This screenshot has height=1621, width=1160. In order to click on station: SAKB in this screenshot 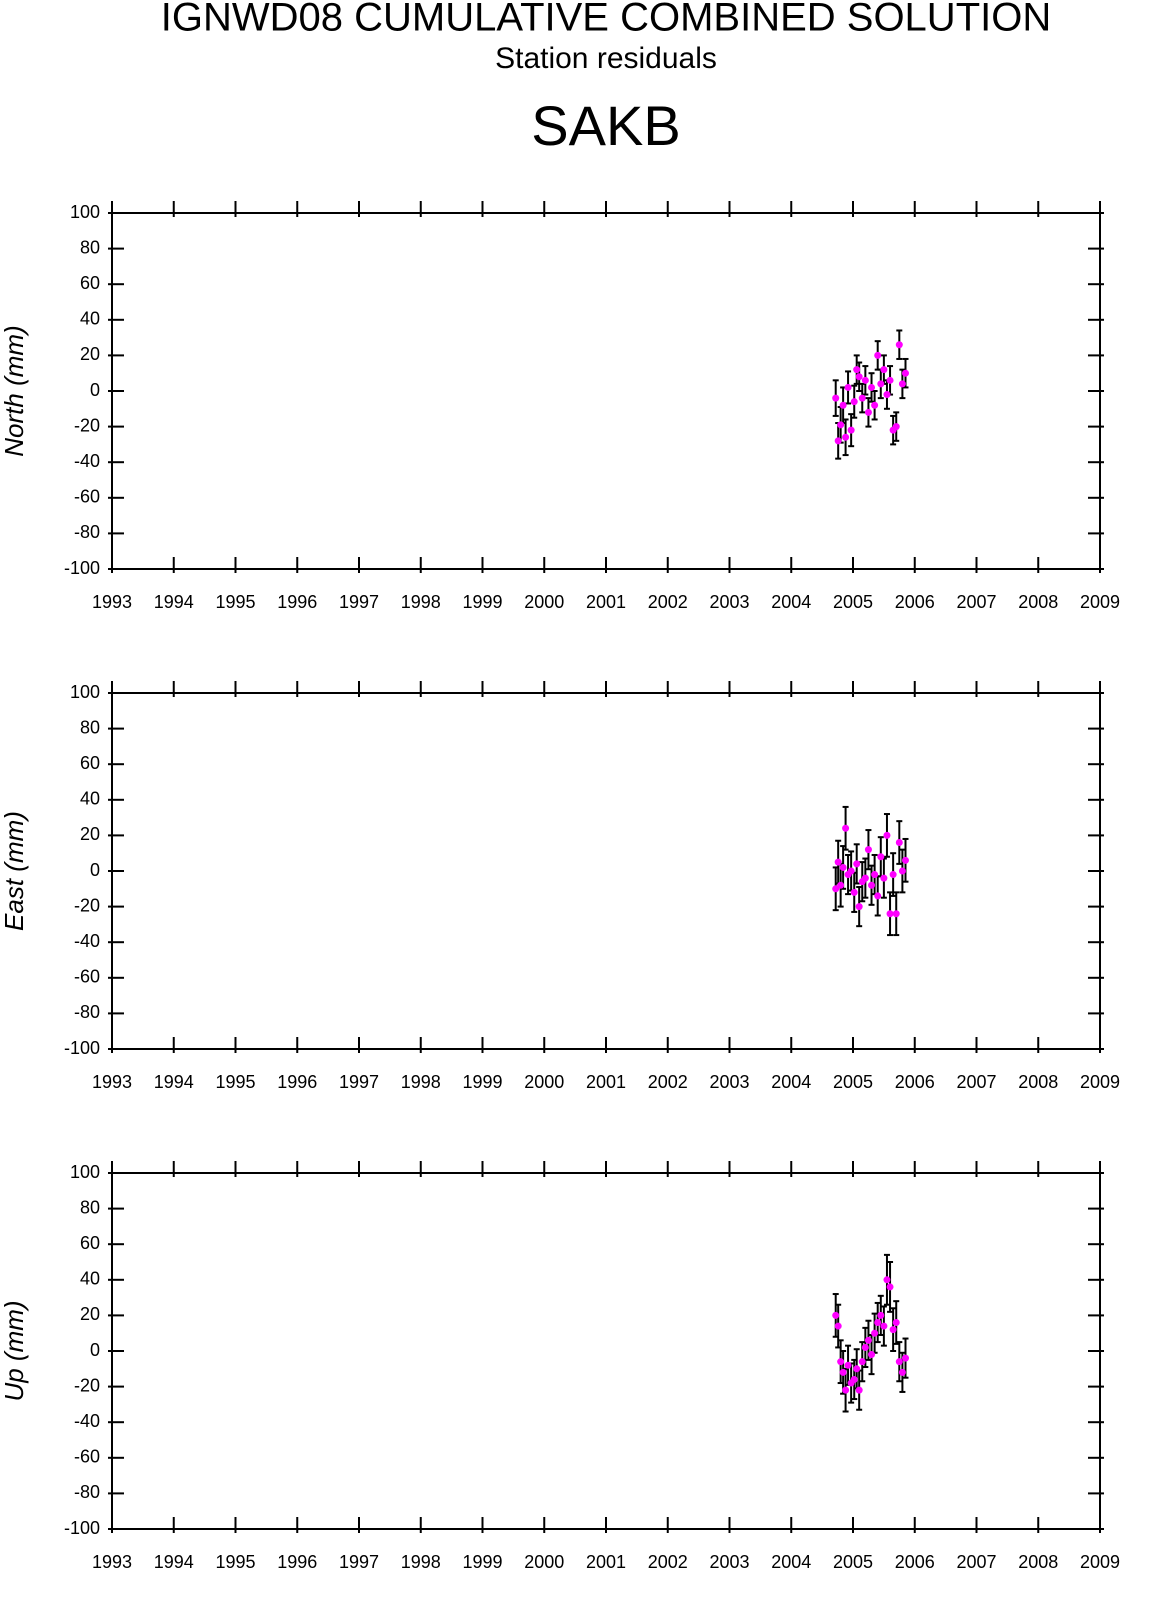, I will do `click(605, 125)`.